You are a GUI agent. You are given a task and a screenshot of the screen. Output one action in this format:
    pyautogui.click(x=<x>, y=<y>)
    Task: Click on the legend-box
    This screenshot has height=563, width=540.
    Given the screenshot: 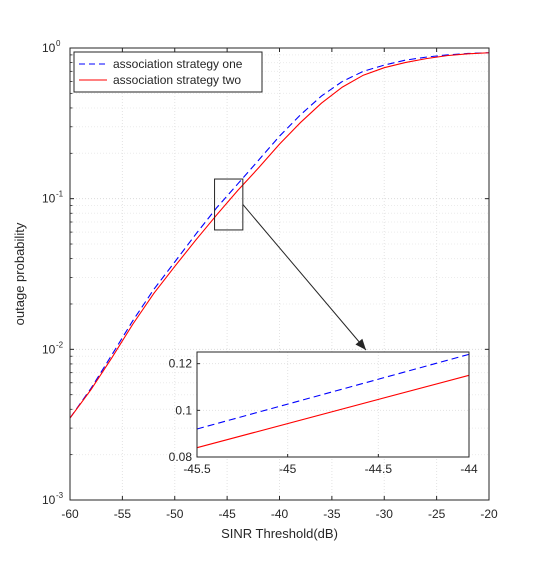 What is the action you would take?
    pyautogui.click(x=168, y=72)
    